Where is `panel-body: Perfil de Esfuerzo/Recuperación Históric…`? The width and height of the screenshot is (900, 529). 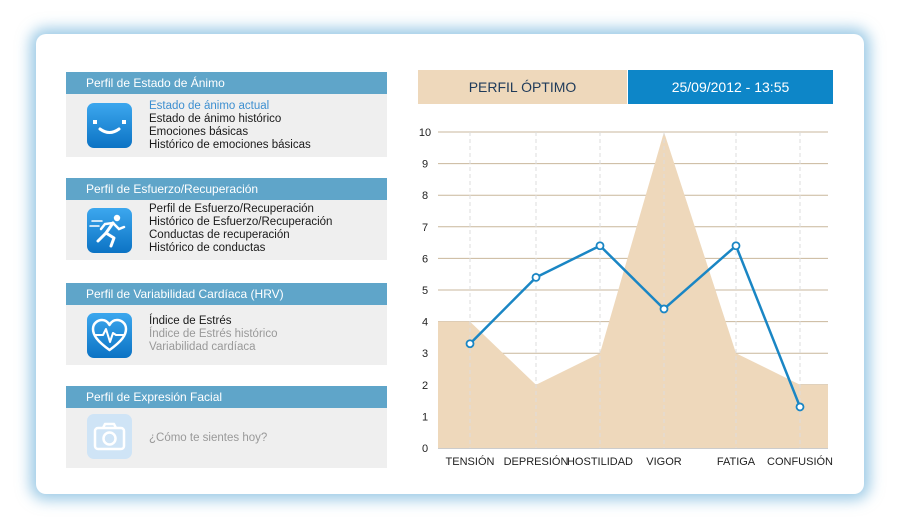 panel-body: Perfil de Esfuerzo/Recuperación Históric… is located at coordinates (226, 230).